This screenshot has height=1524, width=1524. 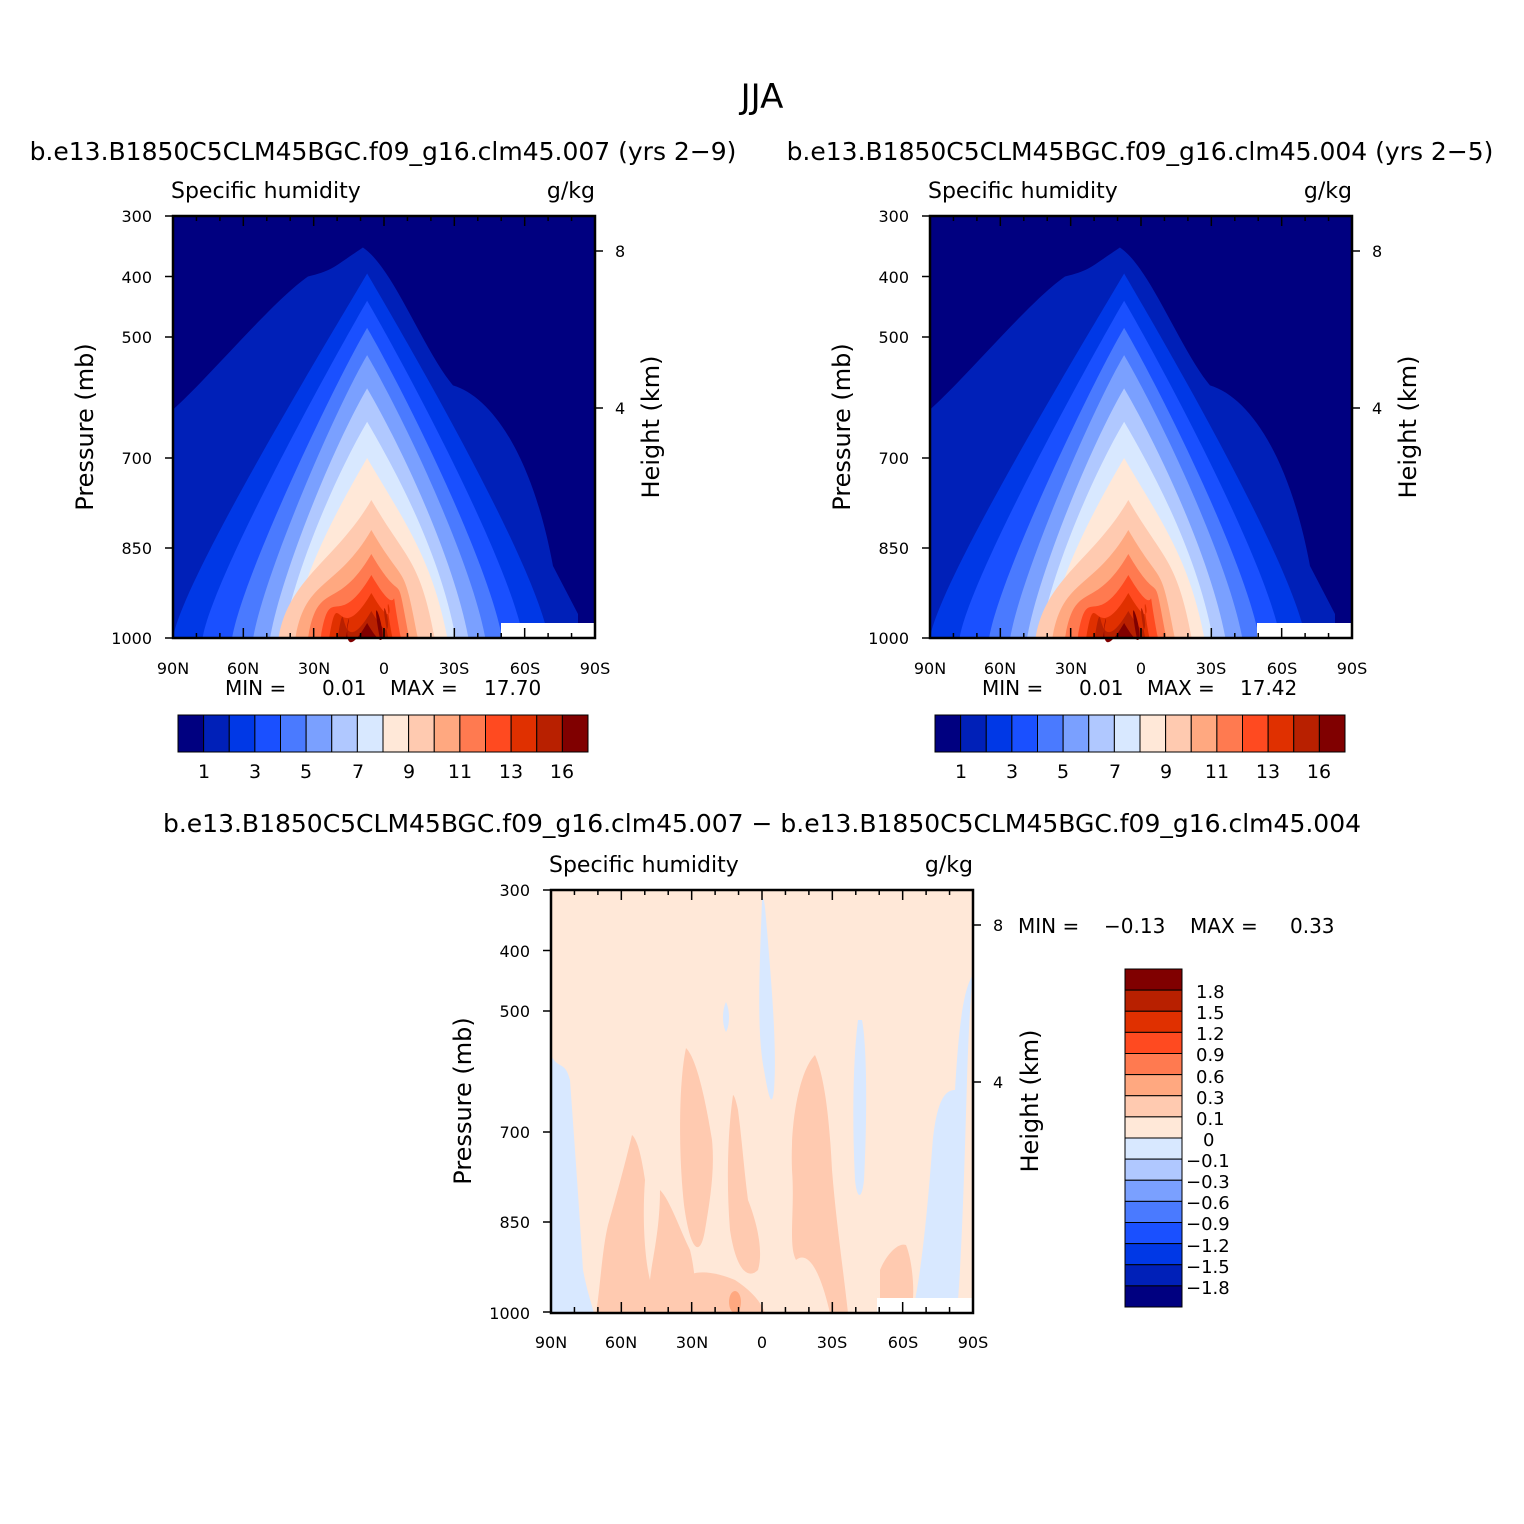 I want to click on y-tick-label: 300, so click(x=136, y=216).